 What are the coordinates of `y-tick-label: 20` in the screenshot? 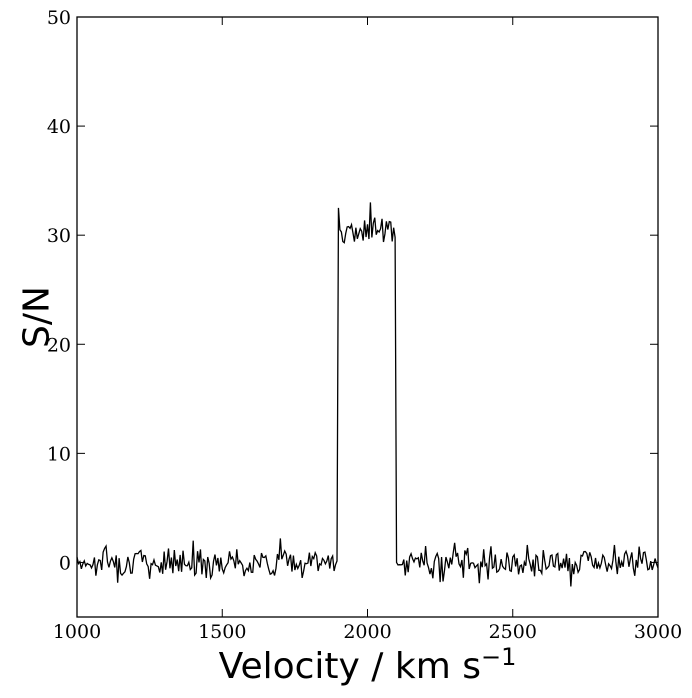 It's located at (59, 345).